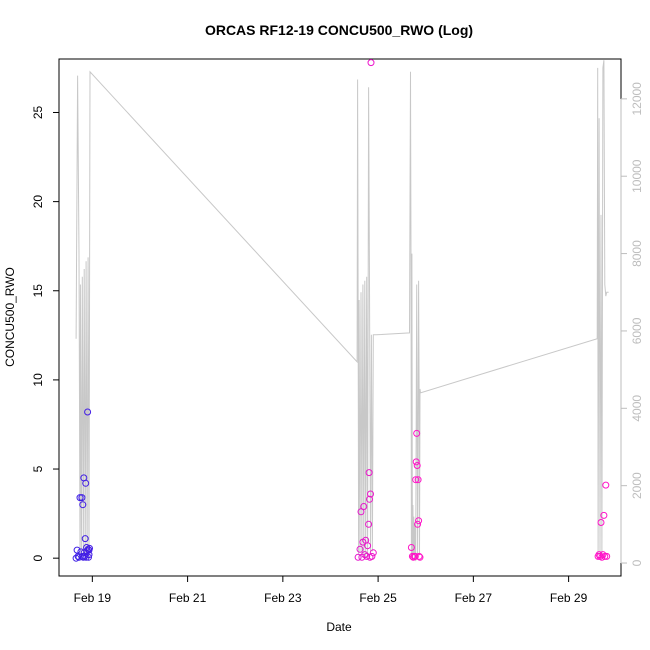  I want to click on y2-tick-label: 2000, so click(637, 485).